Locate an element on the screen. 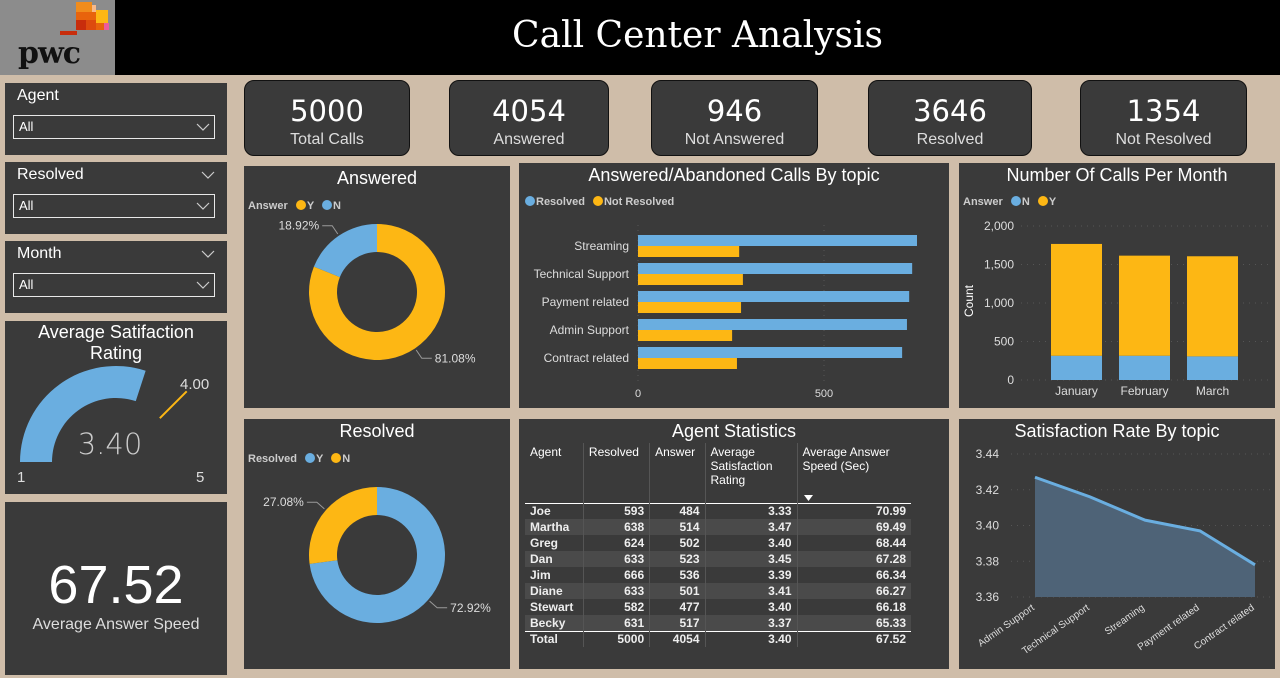 This screenshot has width=1280, height=678. table-cell-agent: Dan is located at coordinates (554, 559).